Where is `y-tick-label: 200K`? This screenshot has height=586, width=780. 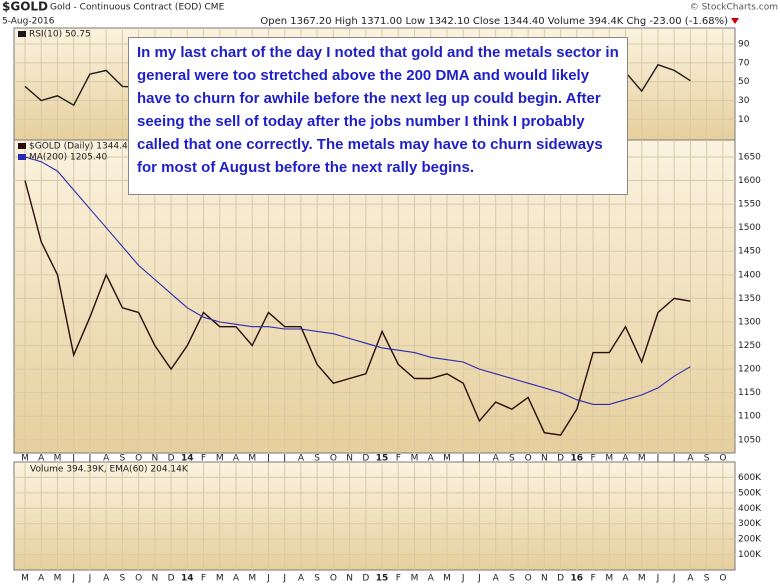
y-tick-label: 200K is located at coordinates (750, 540).